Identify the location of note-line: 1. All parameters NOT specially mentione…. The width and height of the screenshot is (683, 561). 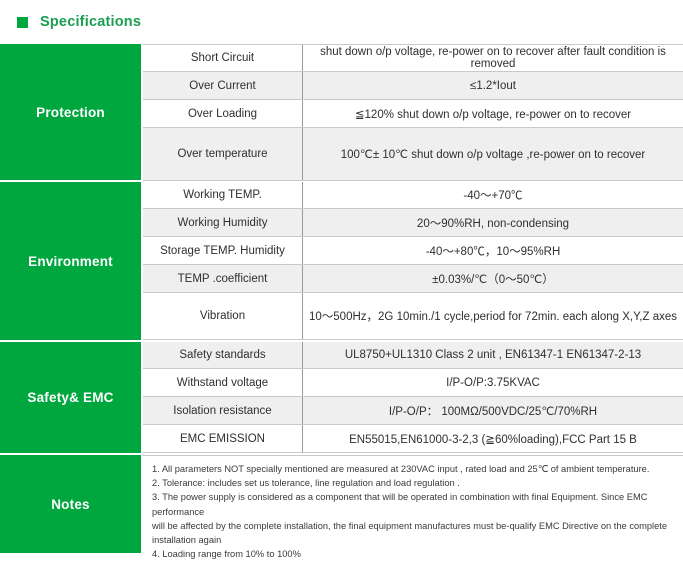
(401, 469).